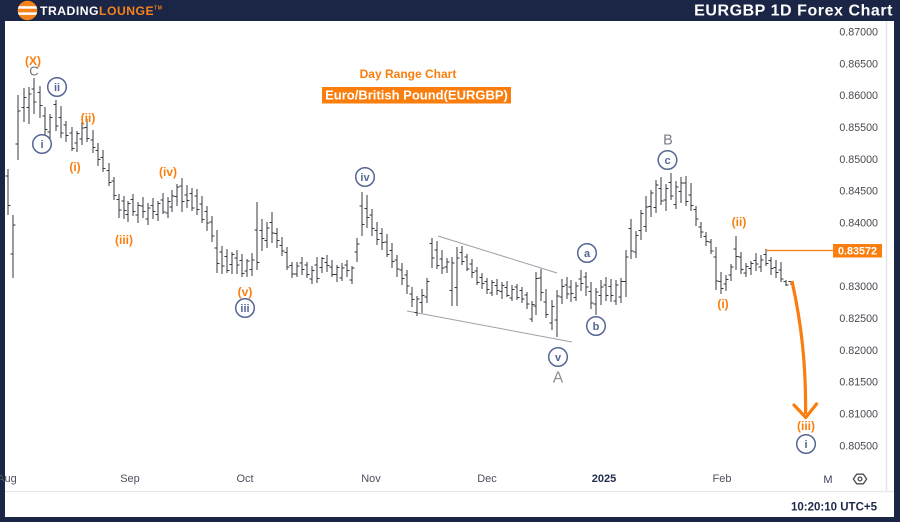 The width and height of the screenshot is (900, 522). What do you see at coordinates (827, 480) in the screenshot?
I see `svg-text: M` at bounding box center [827, 480].